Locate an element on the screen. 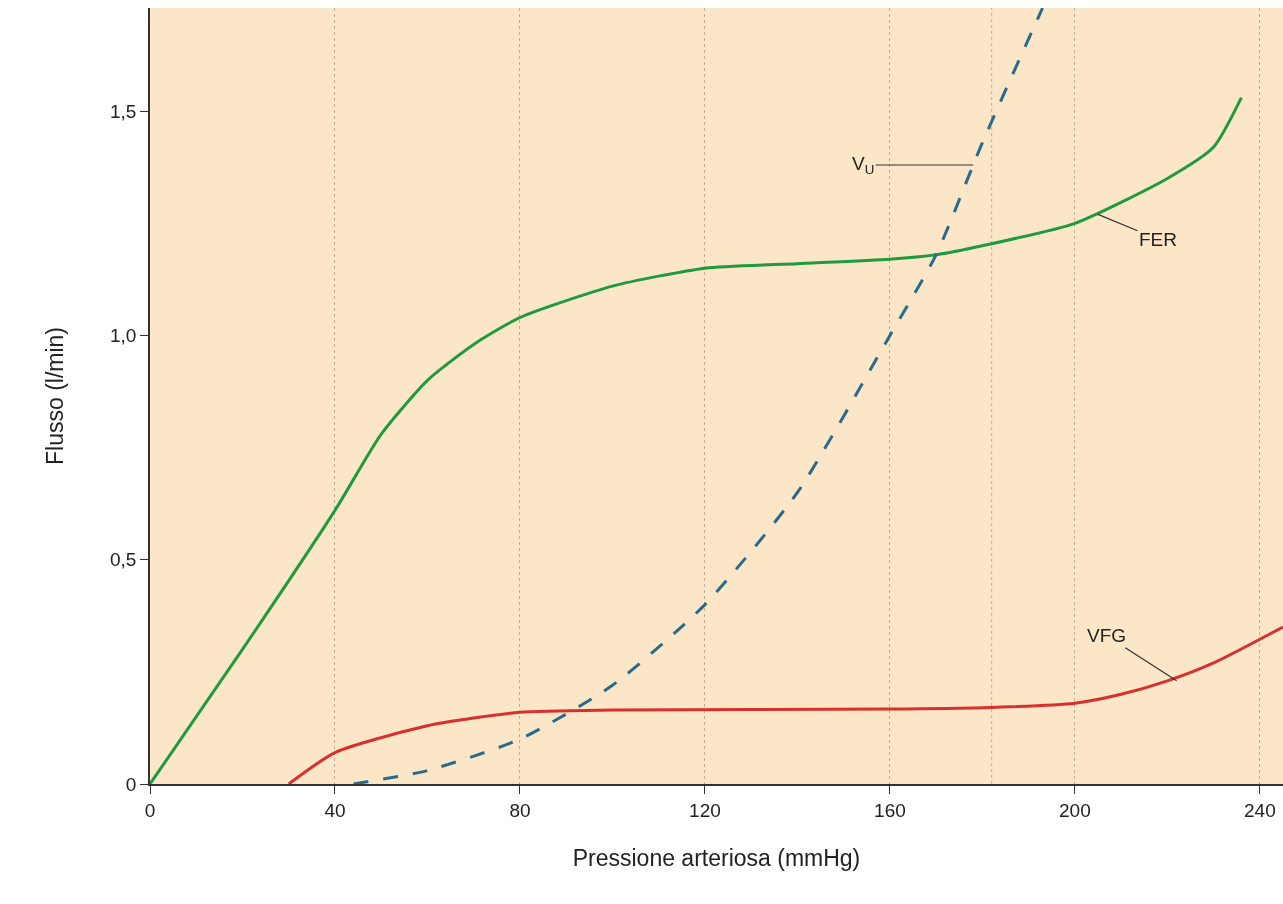 This screenshot has height=904, width=1283. line-series is located at coordinates (785, 704).